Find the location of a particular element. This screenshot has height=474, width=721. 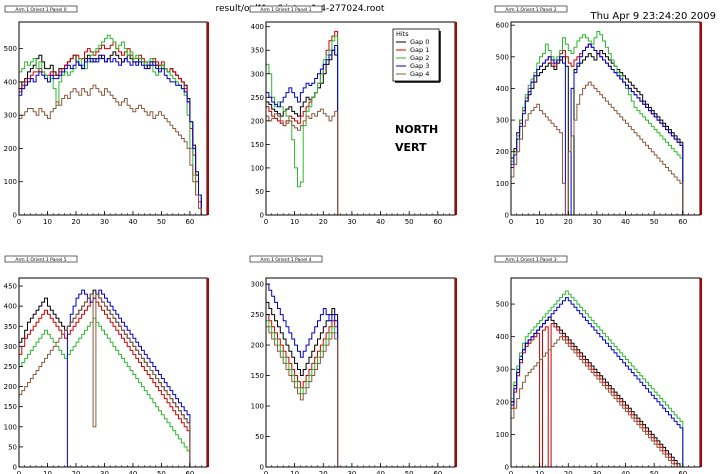

legend-entry: Gap 4 is located at coordinates (419, 74).